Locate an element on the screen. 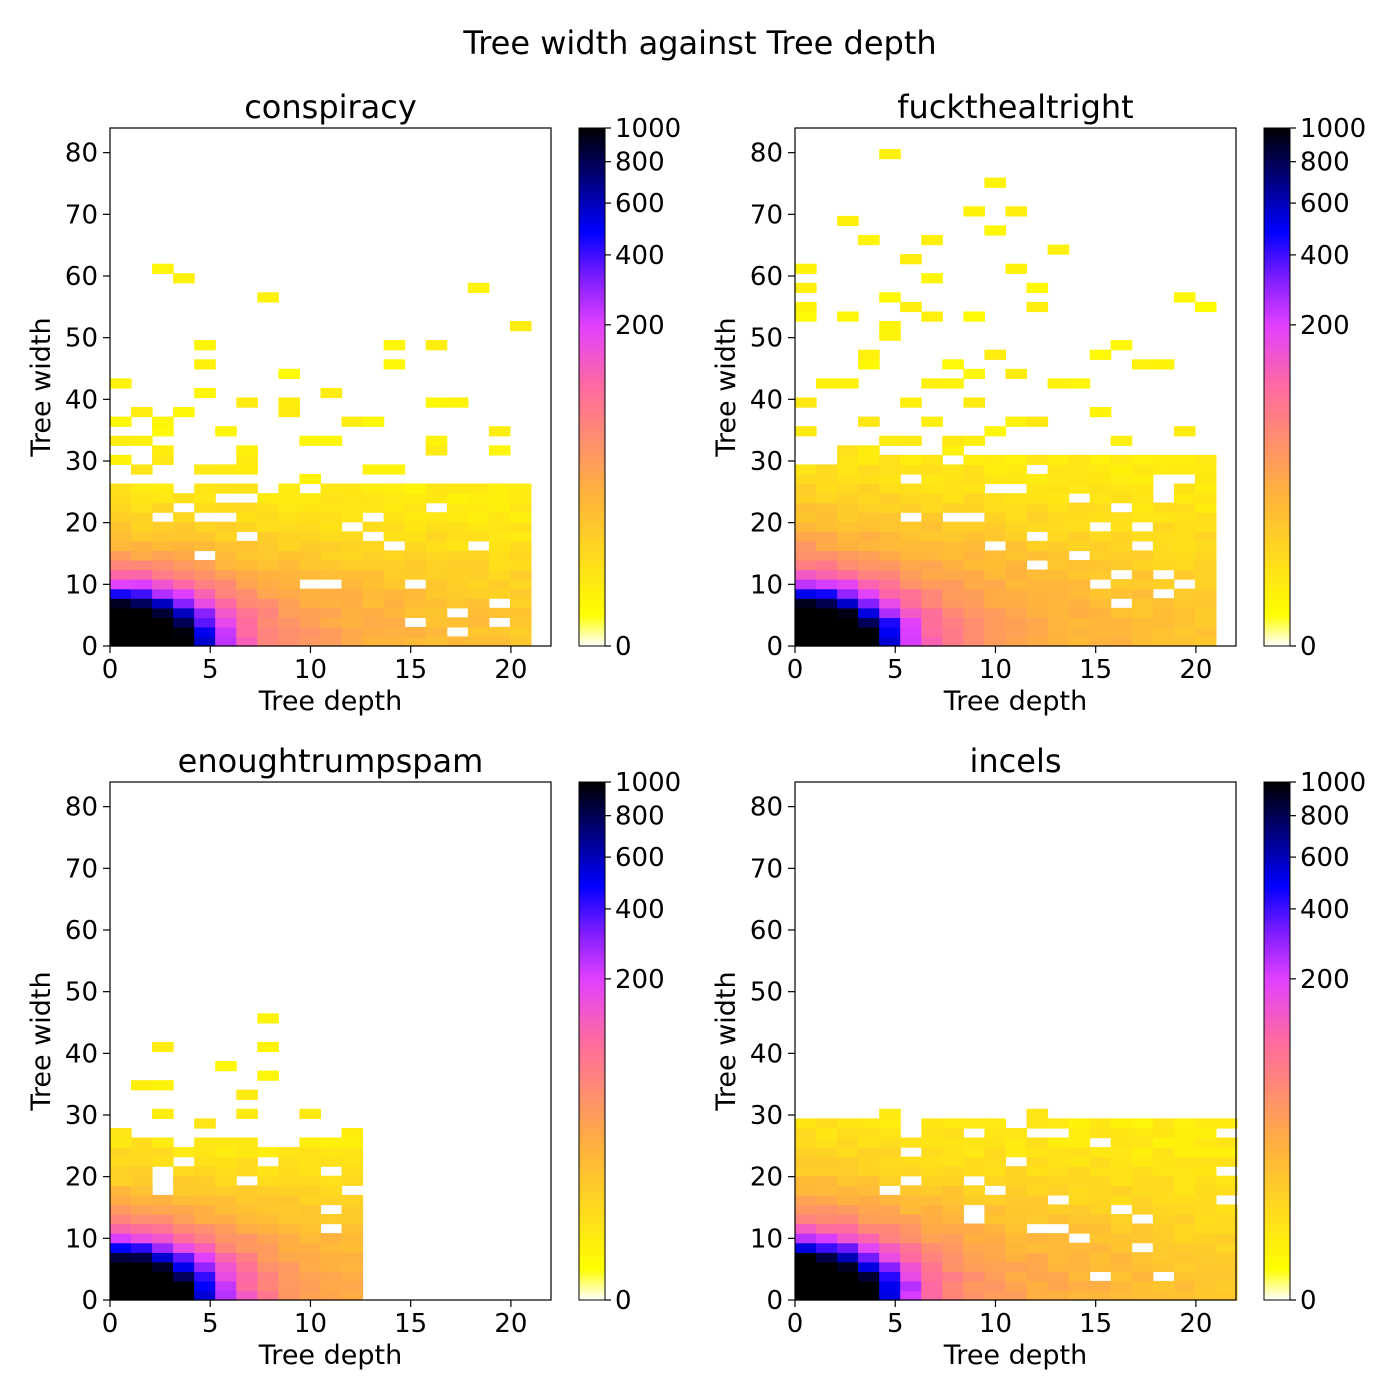 The height and width of the screenshot is (1400, 1400). colorbar-tick-label: 800 is located at coordinates (1325, 163).